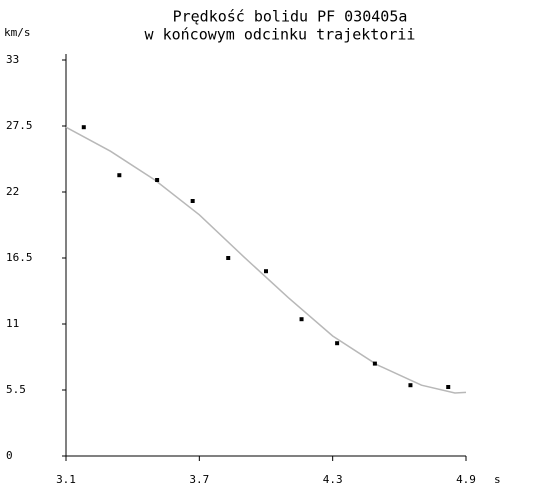 Image resolution: width=536 pixels, height=504 pixels. Describe the element at coordinates (280, 35) in the screenshot. I see `chart-title: w końcowym odcinku trajektorii` at that location.